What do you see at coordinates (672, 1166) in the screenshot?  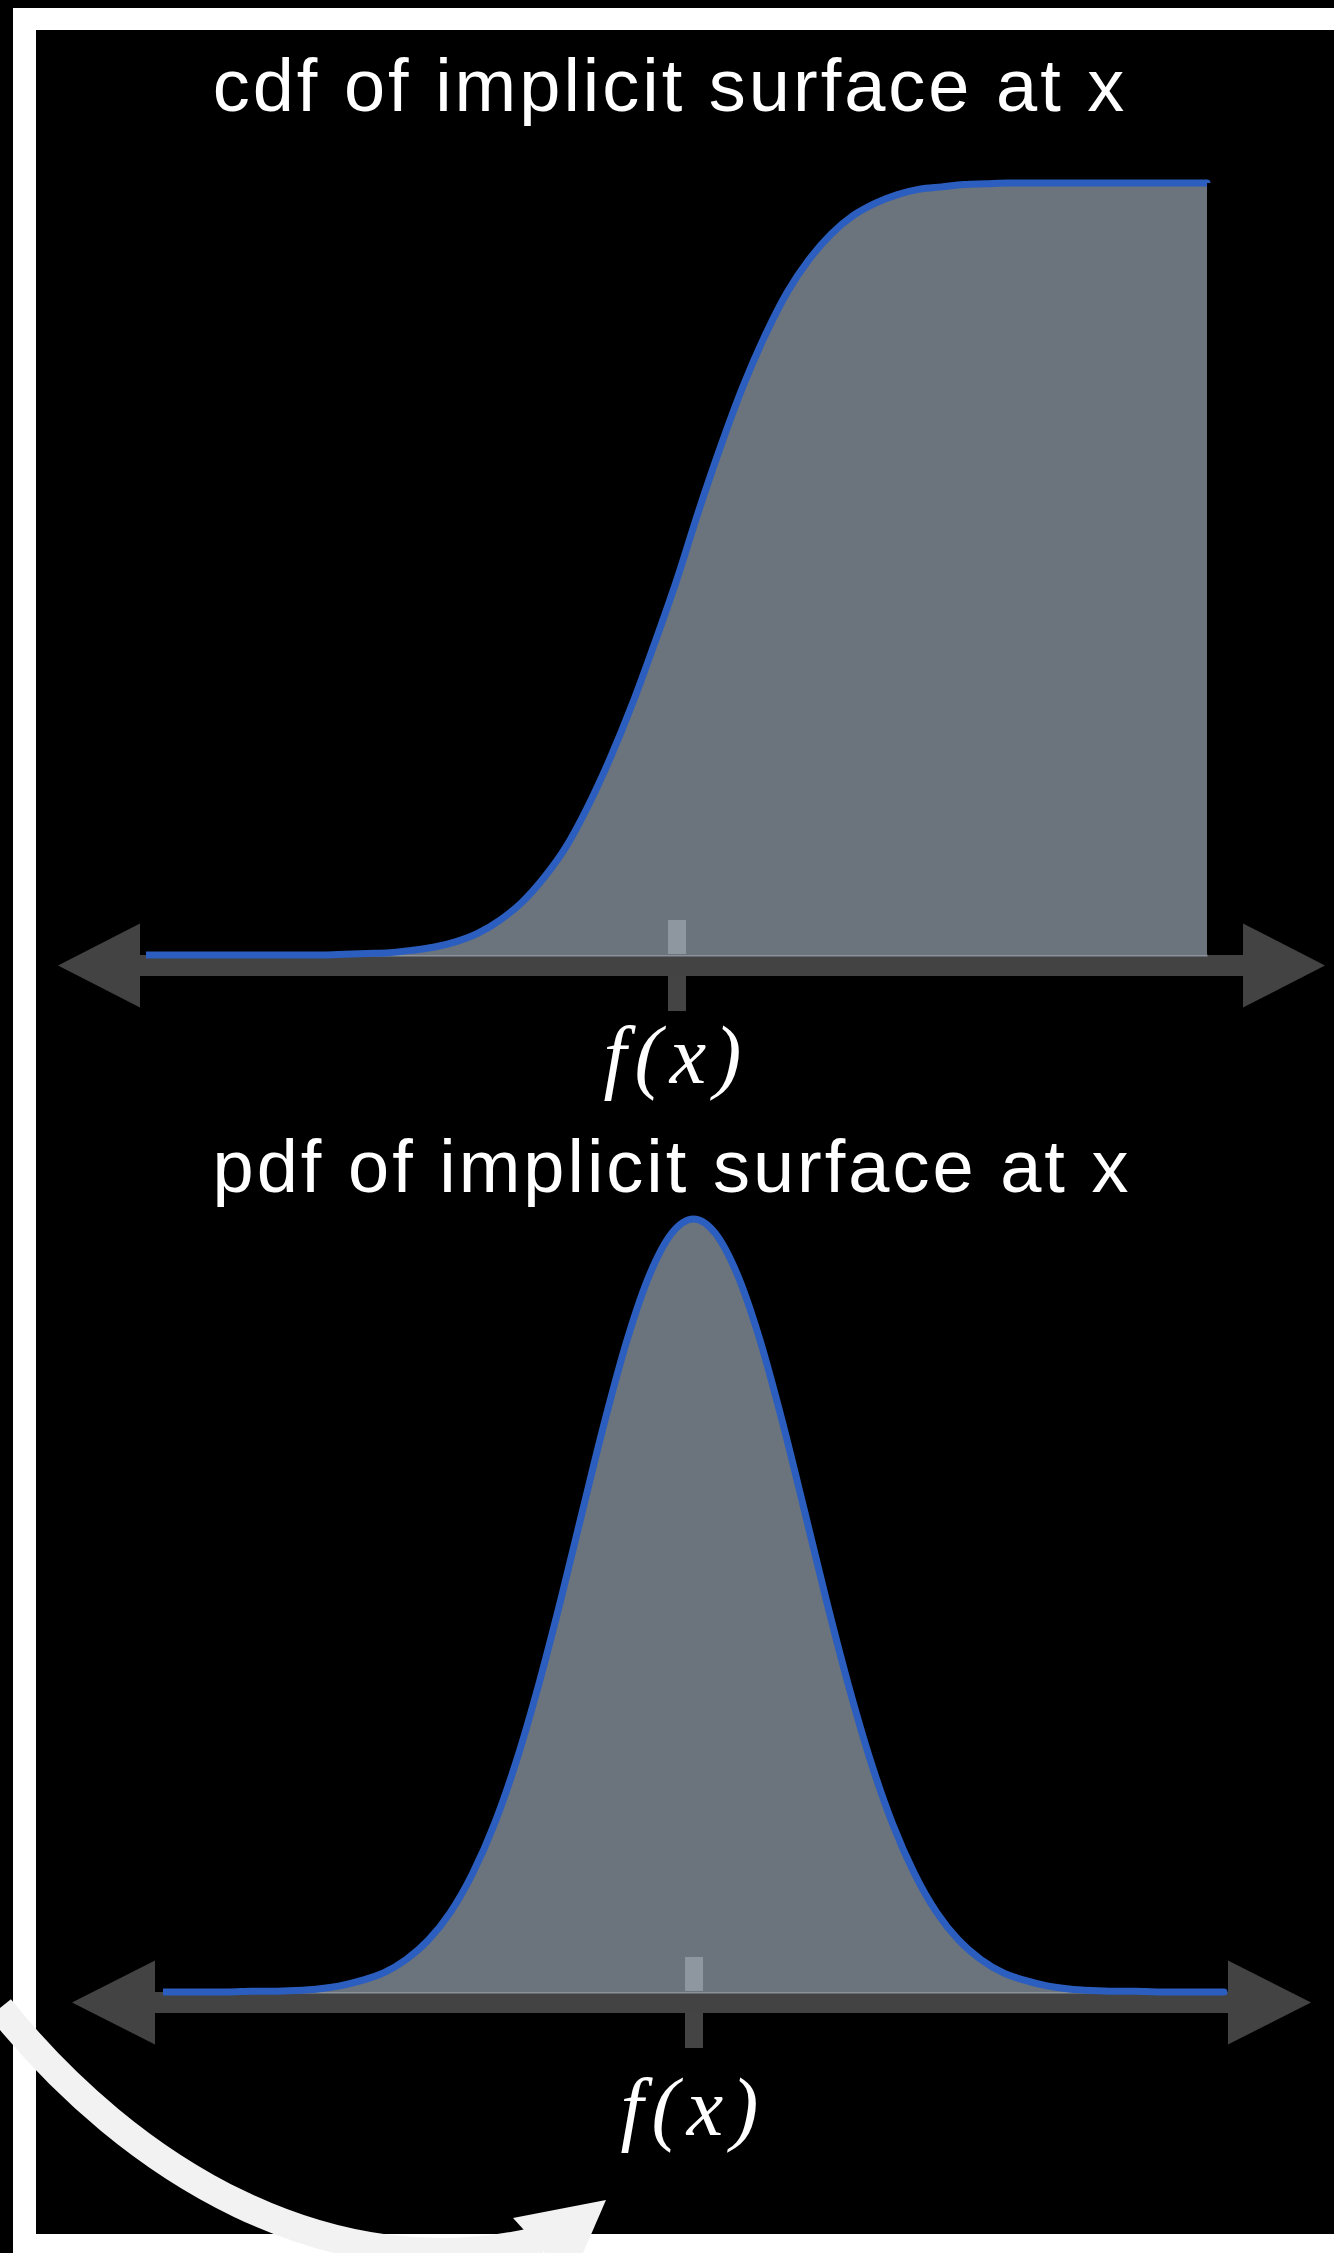 I see `chart-title: pdf of implicit surface at x` at bounding box center [672, 1166].